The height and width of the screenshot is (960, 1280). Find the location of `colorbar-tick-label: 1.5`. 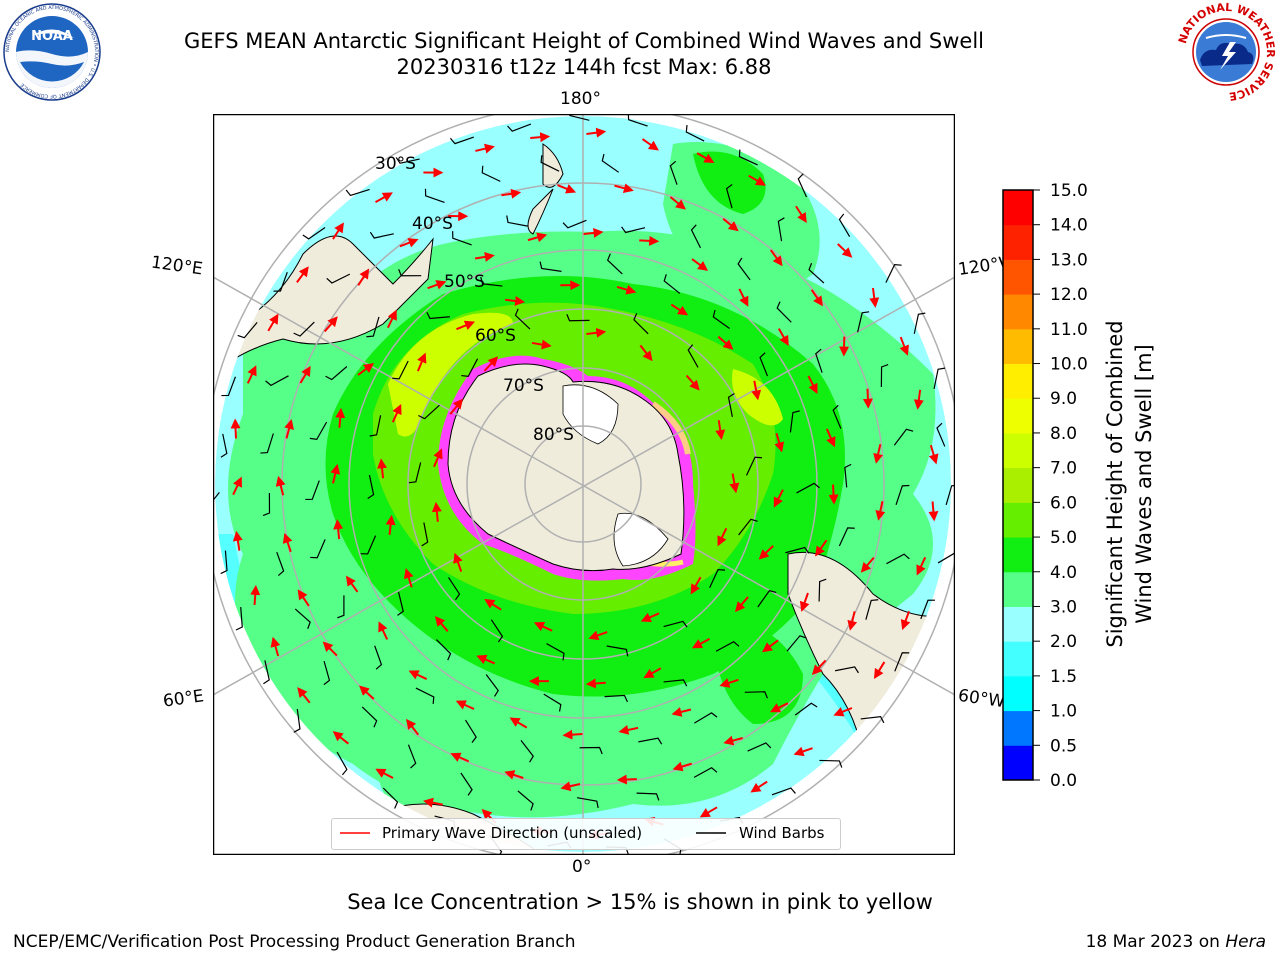

colorbar-tick-label: 1.5 is located at coordinates (1063, 677).